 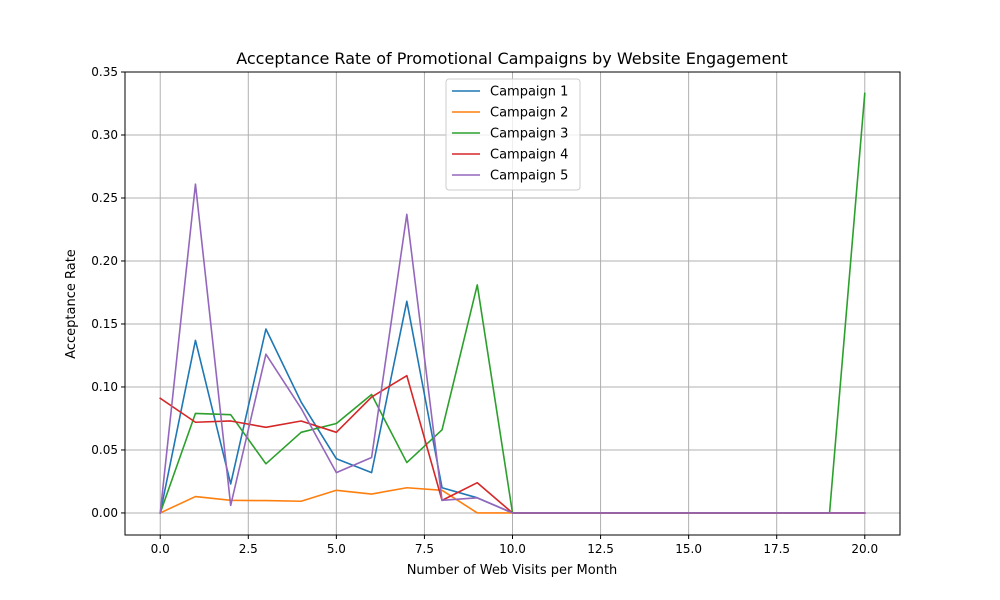 What do you see at coordinates (104, 261) in the screenshot?
I see `y-tick-label: 0.20` at bounding box center [104, 261].